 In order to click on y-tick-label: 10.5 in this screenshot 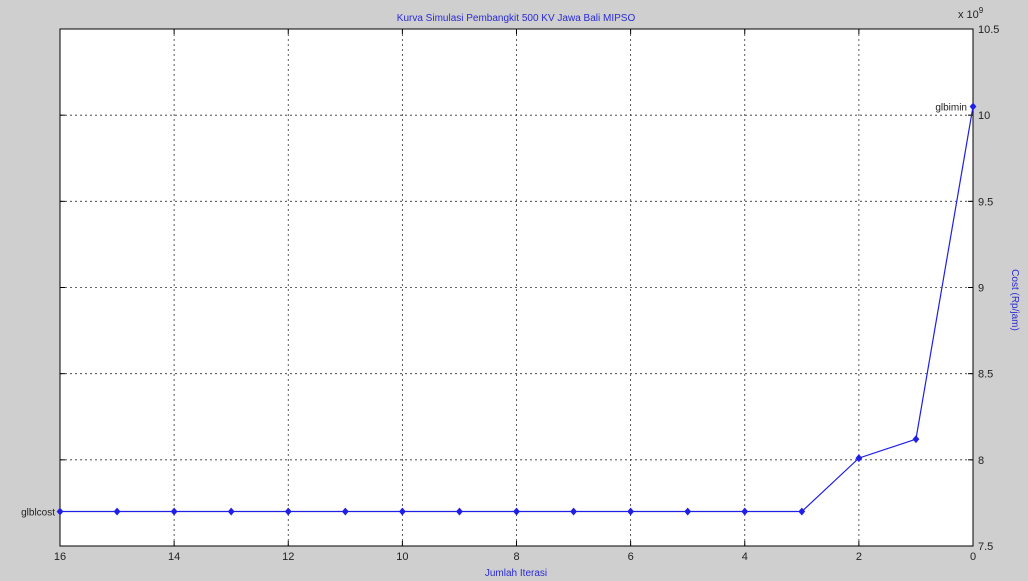, I will do `click(988, 30)`.